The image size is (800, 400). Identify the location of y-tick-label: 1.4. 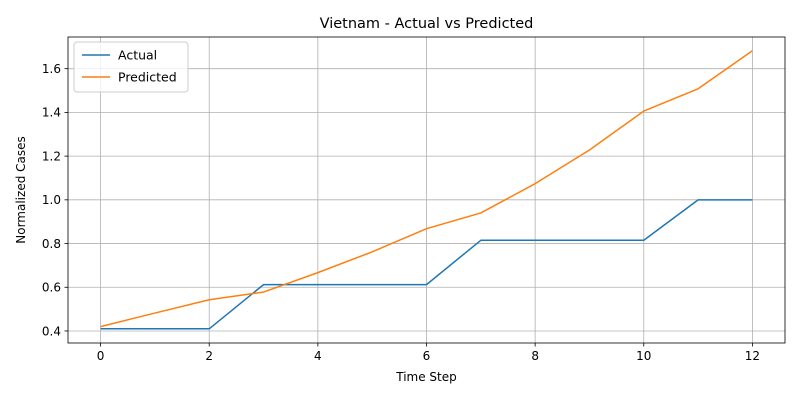
(51, 113).